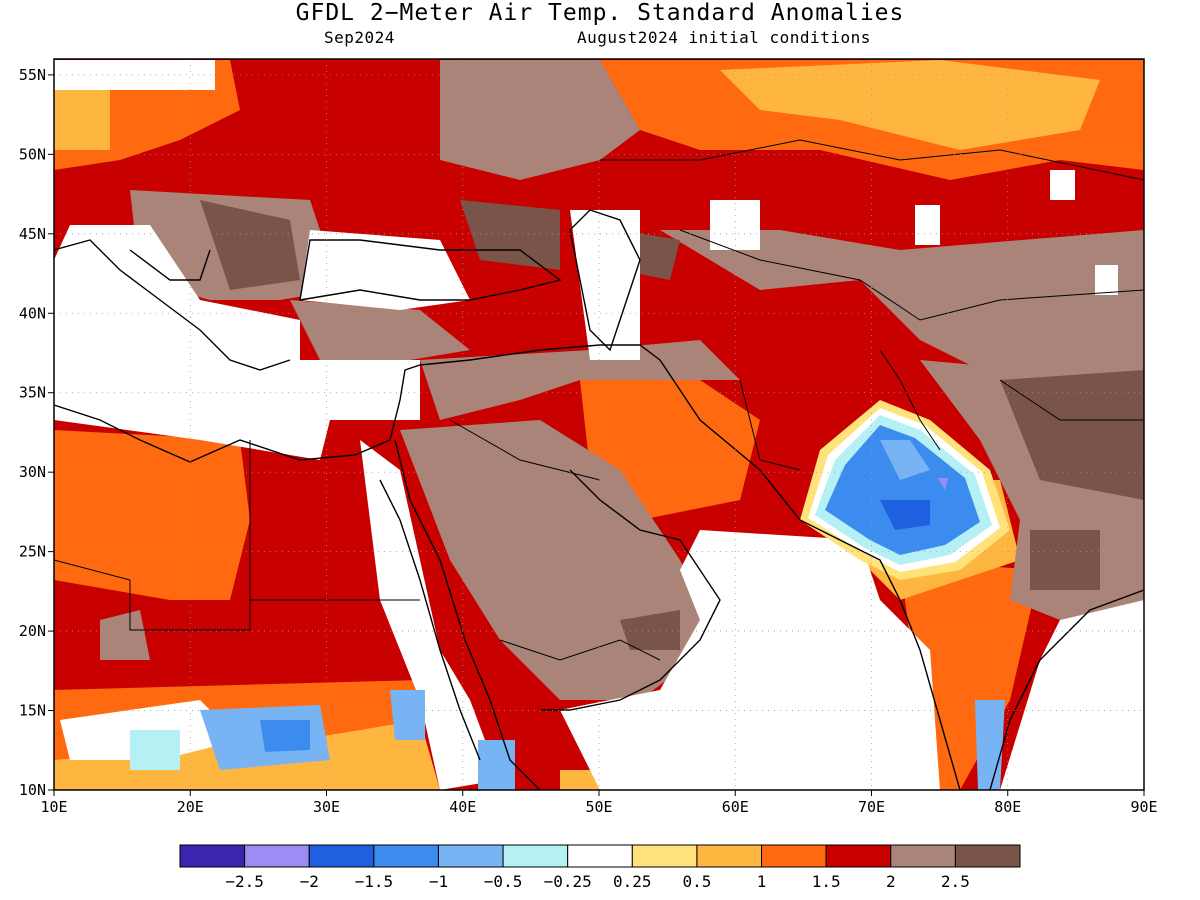 This screenshot has height=900, width=1200. Describe the element at coordinates (244, 881) in the screenshot. I see `colorbar-label: −2.5` at that location.